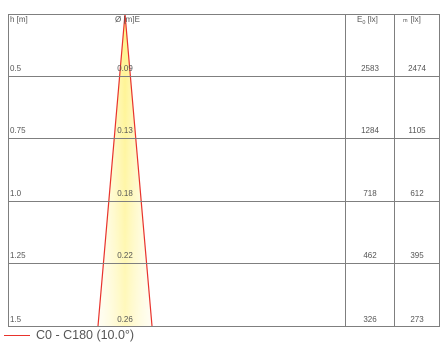 Image resolution: width=440 pixels, height=345 pixels. I want to click on beam-cone, so click(125, 170).